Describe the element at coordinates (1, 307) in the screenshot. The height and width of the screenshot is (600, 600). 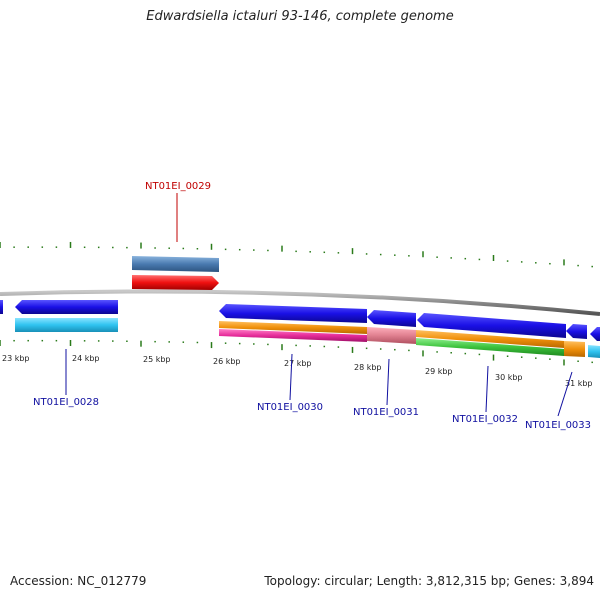
I see `cds-arrow-left-edge` at that location.